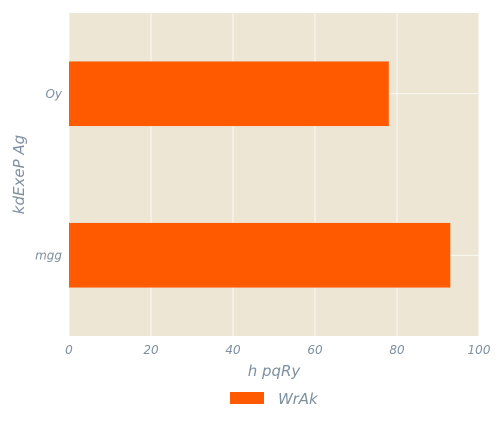 This screenshot has width=504, height=437. What do you see at coordinates (274, 399) in the screenshot?
I see `legend: WrAk` at bounding box center [274, 399].